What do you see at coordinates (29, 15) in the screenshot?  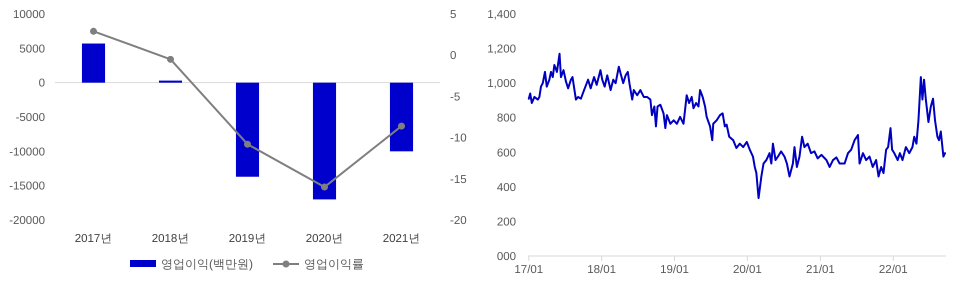 I see `y-tick-label: 10000` at bounding box center [29, 15].